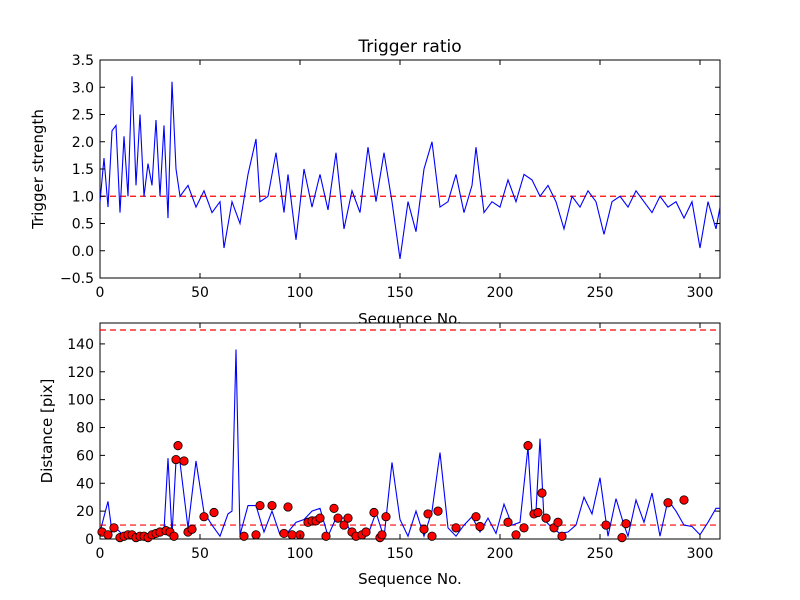  Describe the element at coordinates (85, 456) in the screenshot. I see `bottom-y-tick-label: 60` at that location.